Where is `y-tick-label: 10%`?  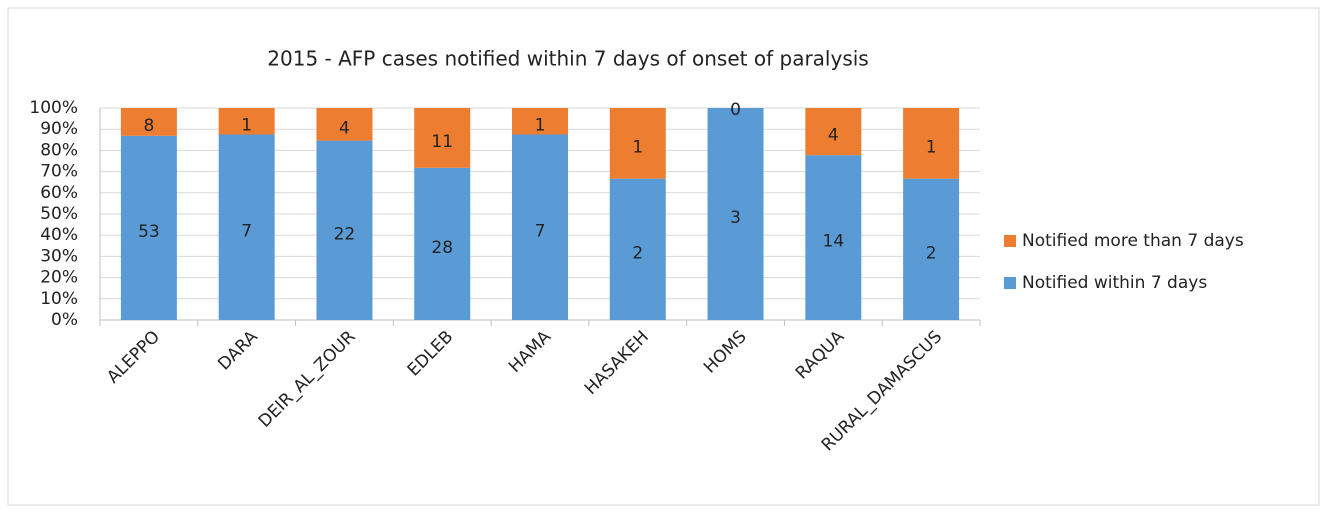
y-tick-label: 10% is located at coordinates (59, 299).